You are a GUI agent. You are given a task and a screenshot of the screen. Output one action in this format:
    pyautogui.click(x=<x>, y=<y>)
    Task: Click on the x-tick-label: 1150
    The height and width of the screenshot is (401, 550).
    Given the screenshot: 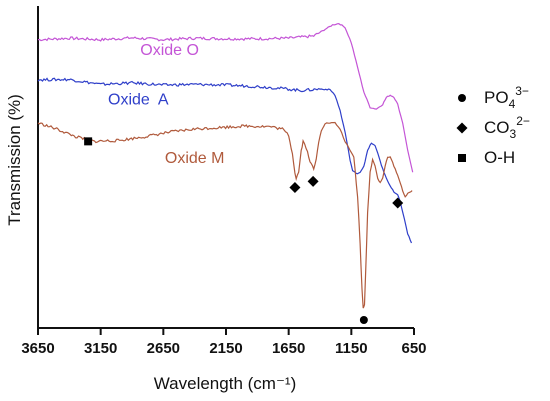 What is the action you would take?
    pyautogui.click(x=351, y=348)
    